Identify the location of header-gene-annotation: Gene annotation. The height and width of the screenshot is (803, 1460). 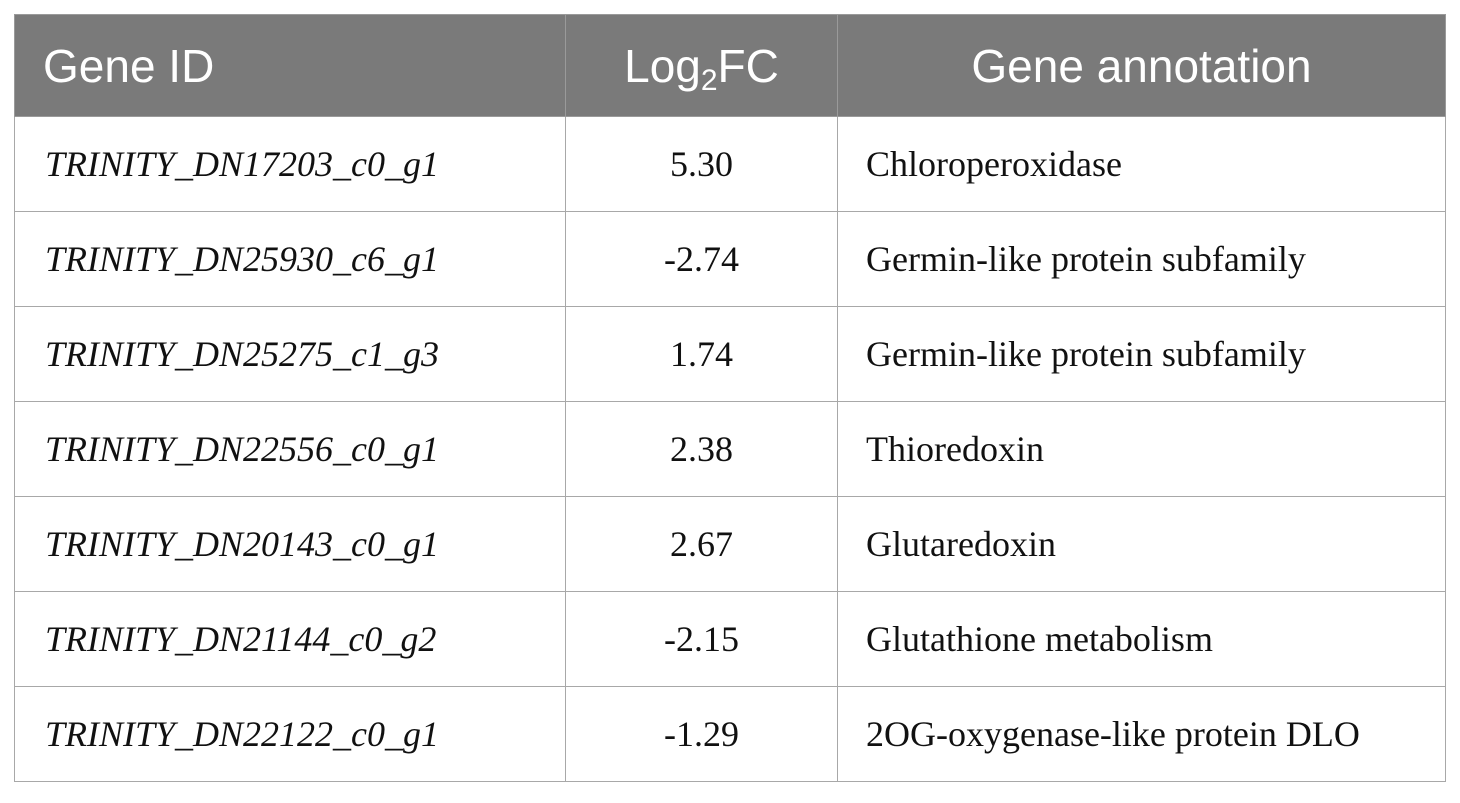
(1141, 65).